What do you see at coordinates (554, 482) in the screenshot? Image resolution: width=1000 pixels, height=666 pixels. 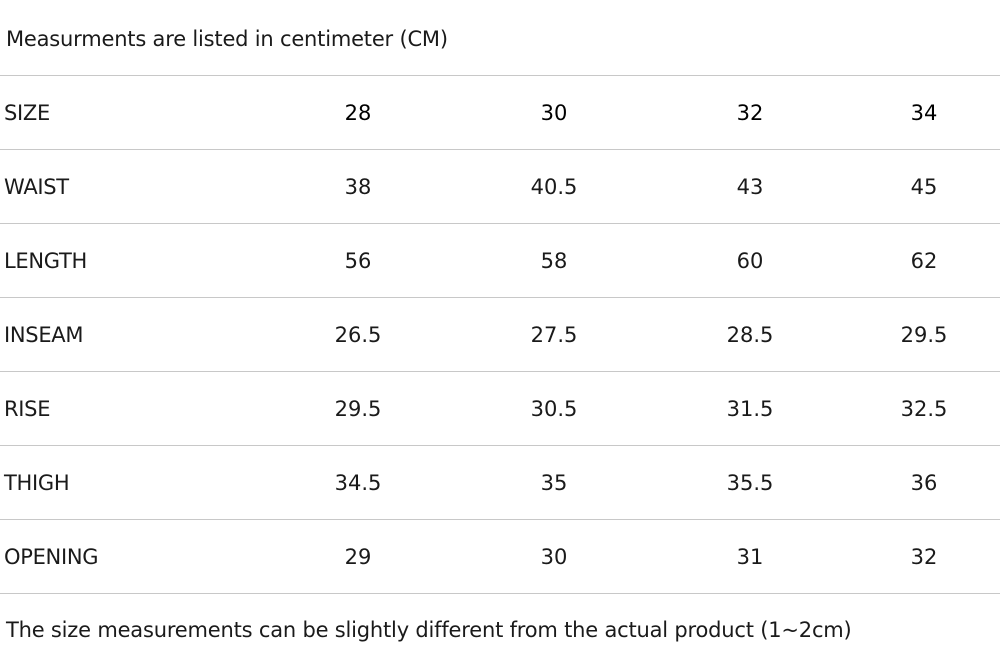 I see `table-cell: 35` at bounding box center [554, 482].